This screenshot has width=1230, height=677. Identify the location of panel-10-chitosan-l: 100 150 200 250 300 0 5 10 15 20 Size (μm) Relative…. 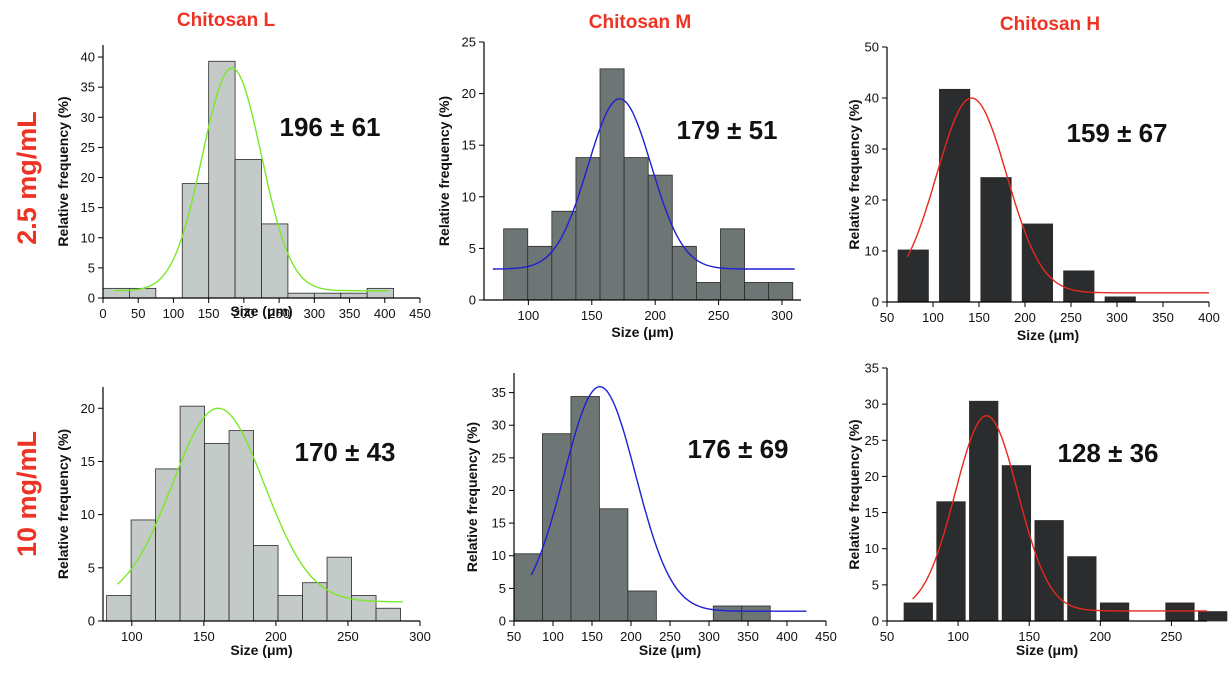
(243, 522).